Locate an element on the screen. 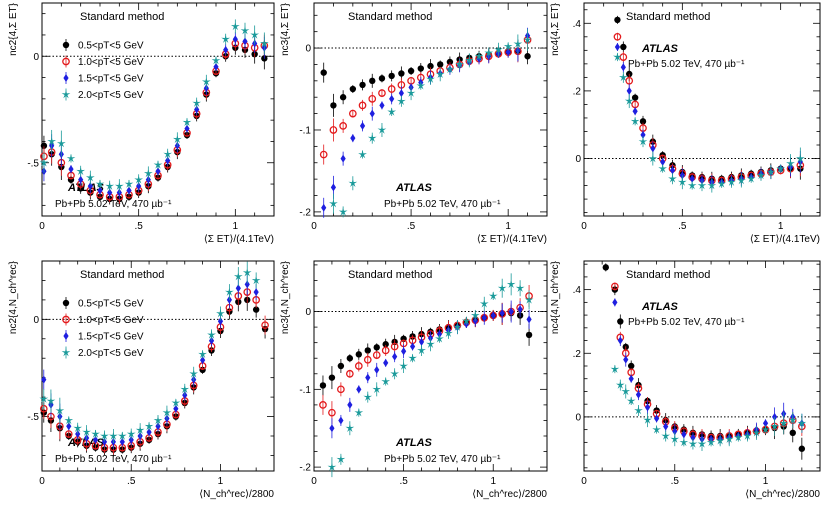 The height and width of the screenshot is (524, 830). x-axis-title: ⟨Σ ET⟩/(4.1TeV) is located at coordinates (512, 239).